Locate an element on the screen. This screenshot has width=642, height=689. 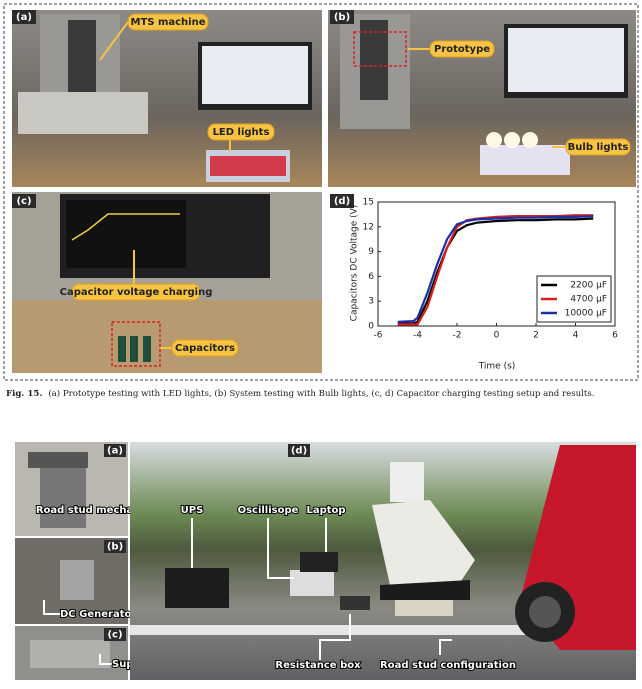
legend-label: 10000 µF is located at coordinates (586, 314).